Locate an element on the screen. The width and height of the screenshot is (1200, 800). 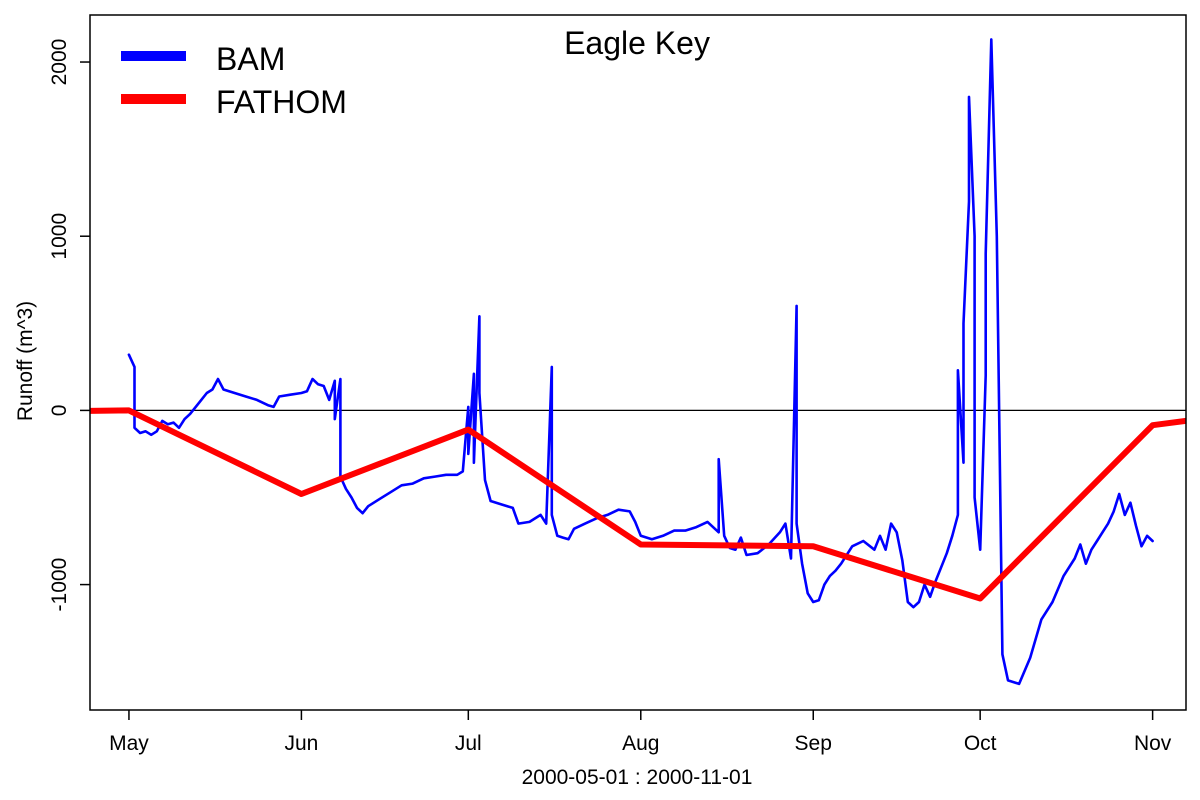
y-tick-label: 1000 is located at coordinates (59, 236).